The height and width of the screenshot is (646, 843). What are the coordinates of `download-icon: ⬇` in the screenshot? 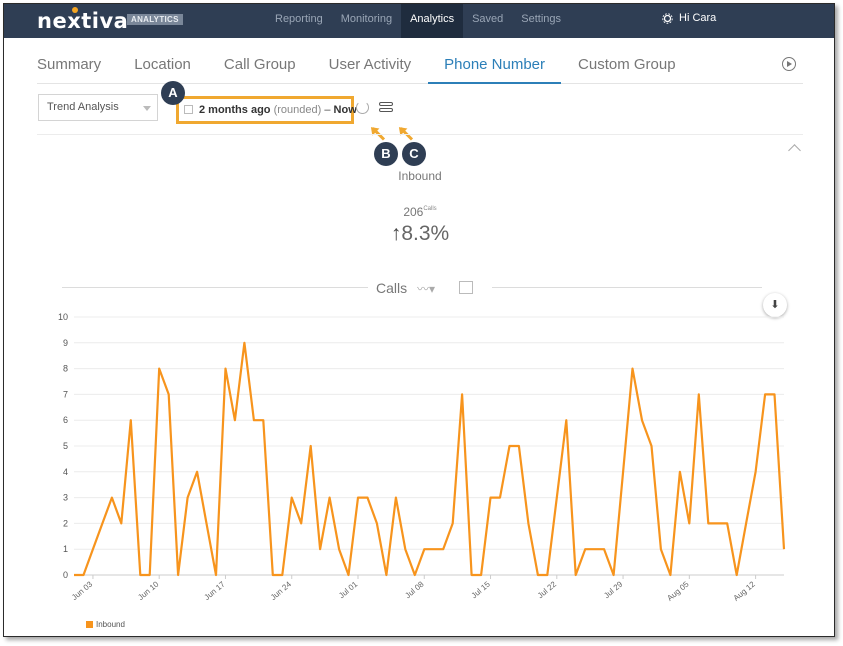 It's located at (775, 305).